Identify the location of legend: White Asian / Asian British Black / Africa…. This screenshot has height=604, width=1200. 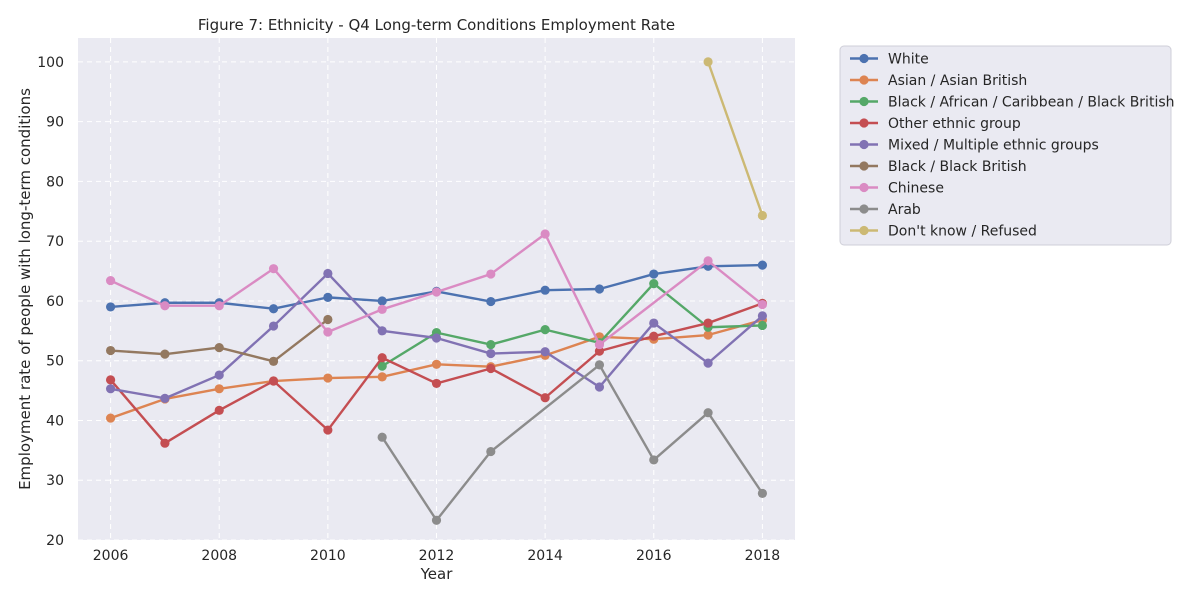
(1007, 145).